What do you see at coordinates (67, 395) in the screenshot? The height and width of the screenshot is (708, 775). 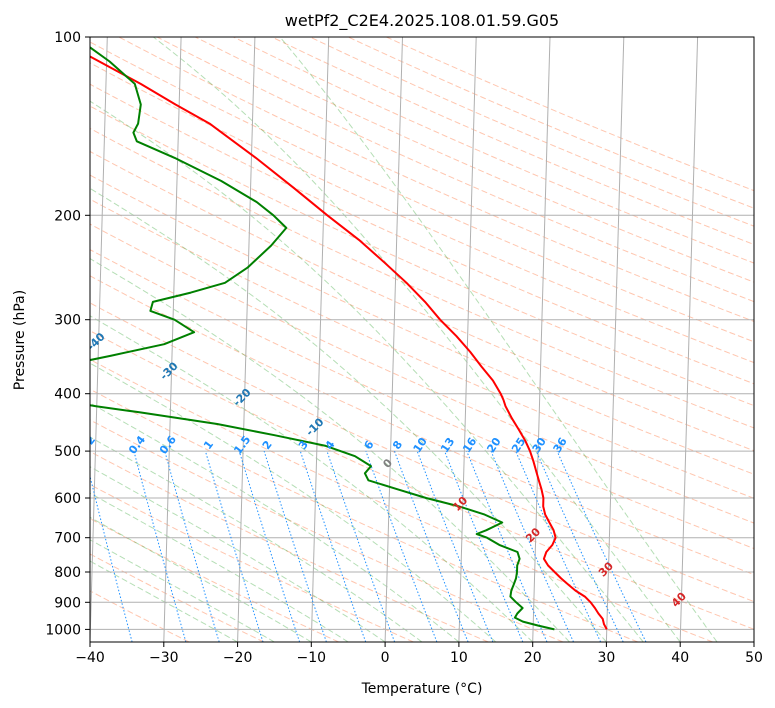 I see `y-tick-label: 400` at bounding box center [67, 395].